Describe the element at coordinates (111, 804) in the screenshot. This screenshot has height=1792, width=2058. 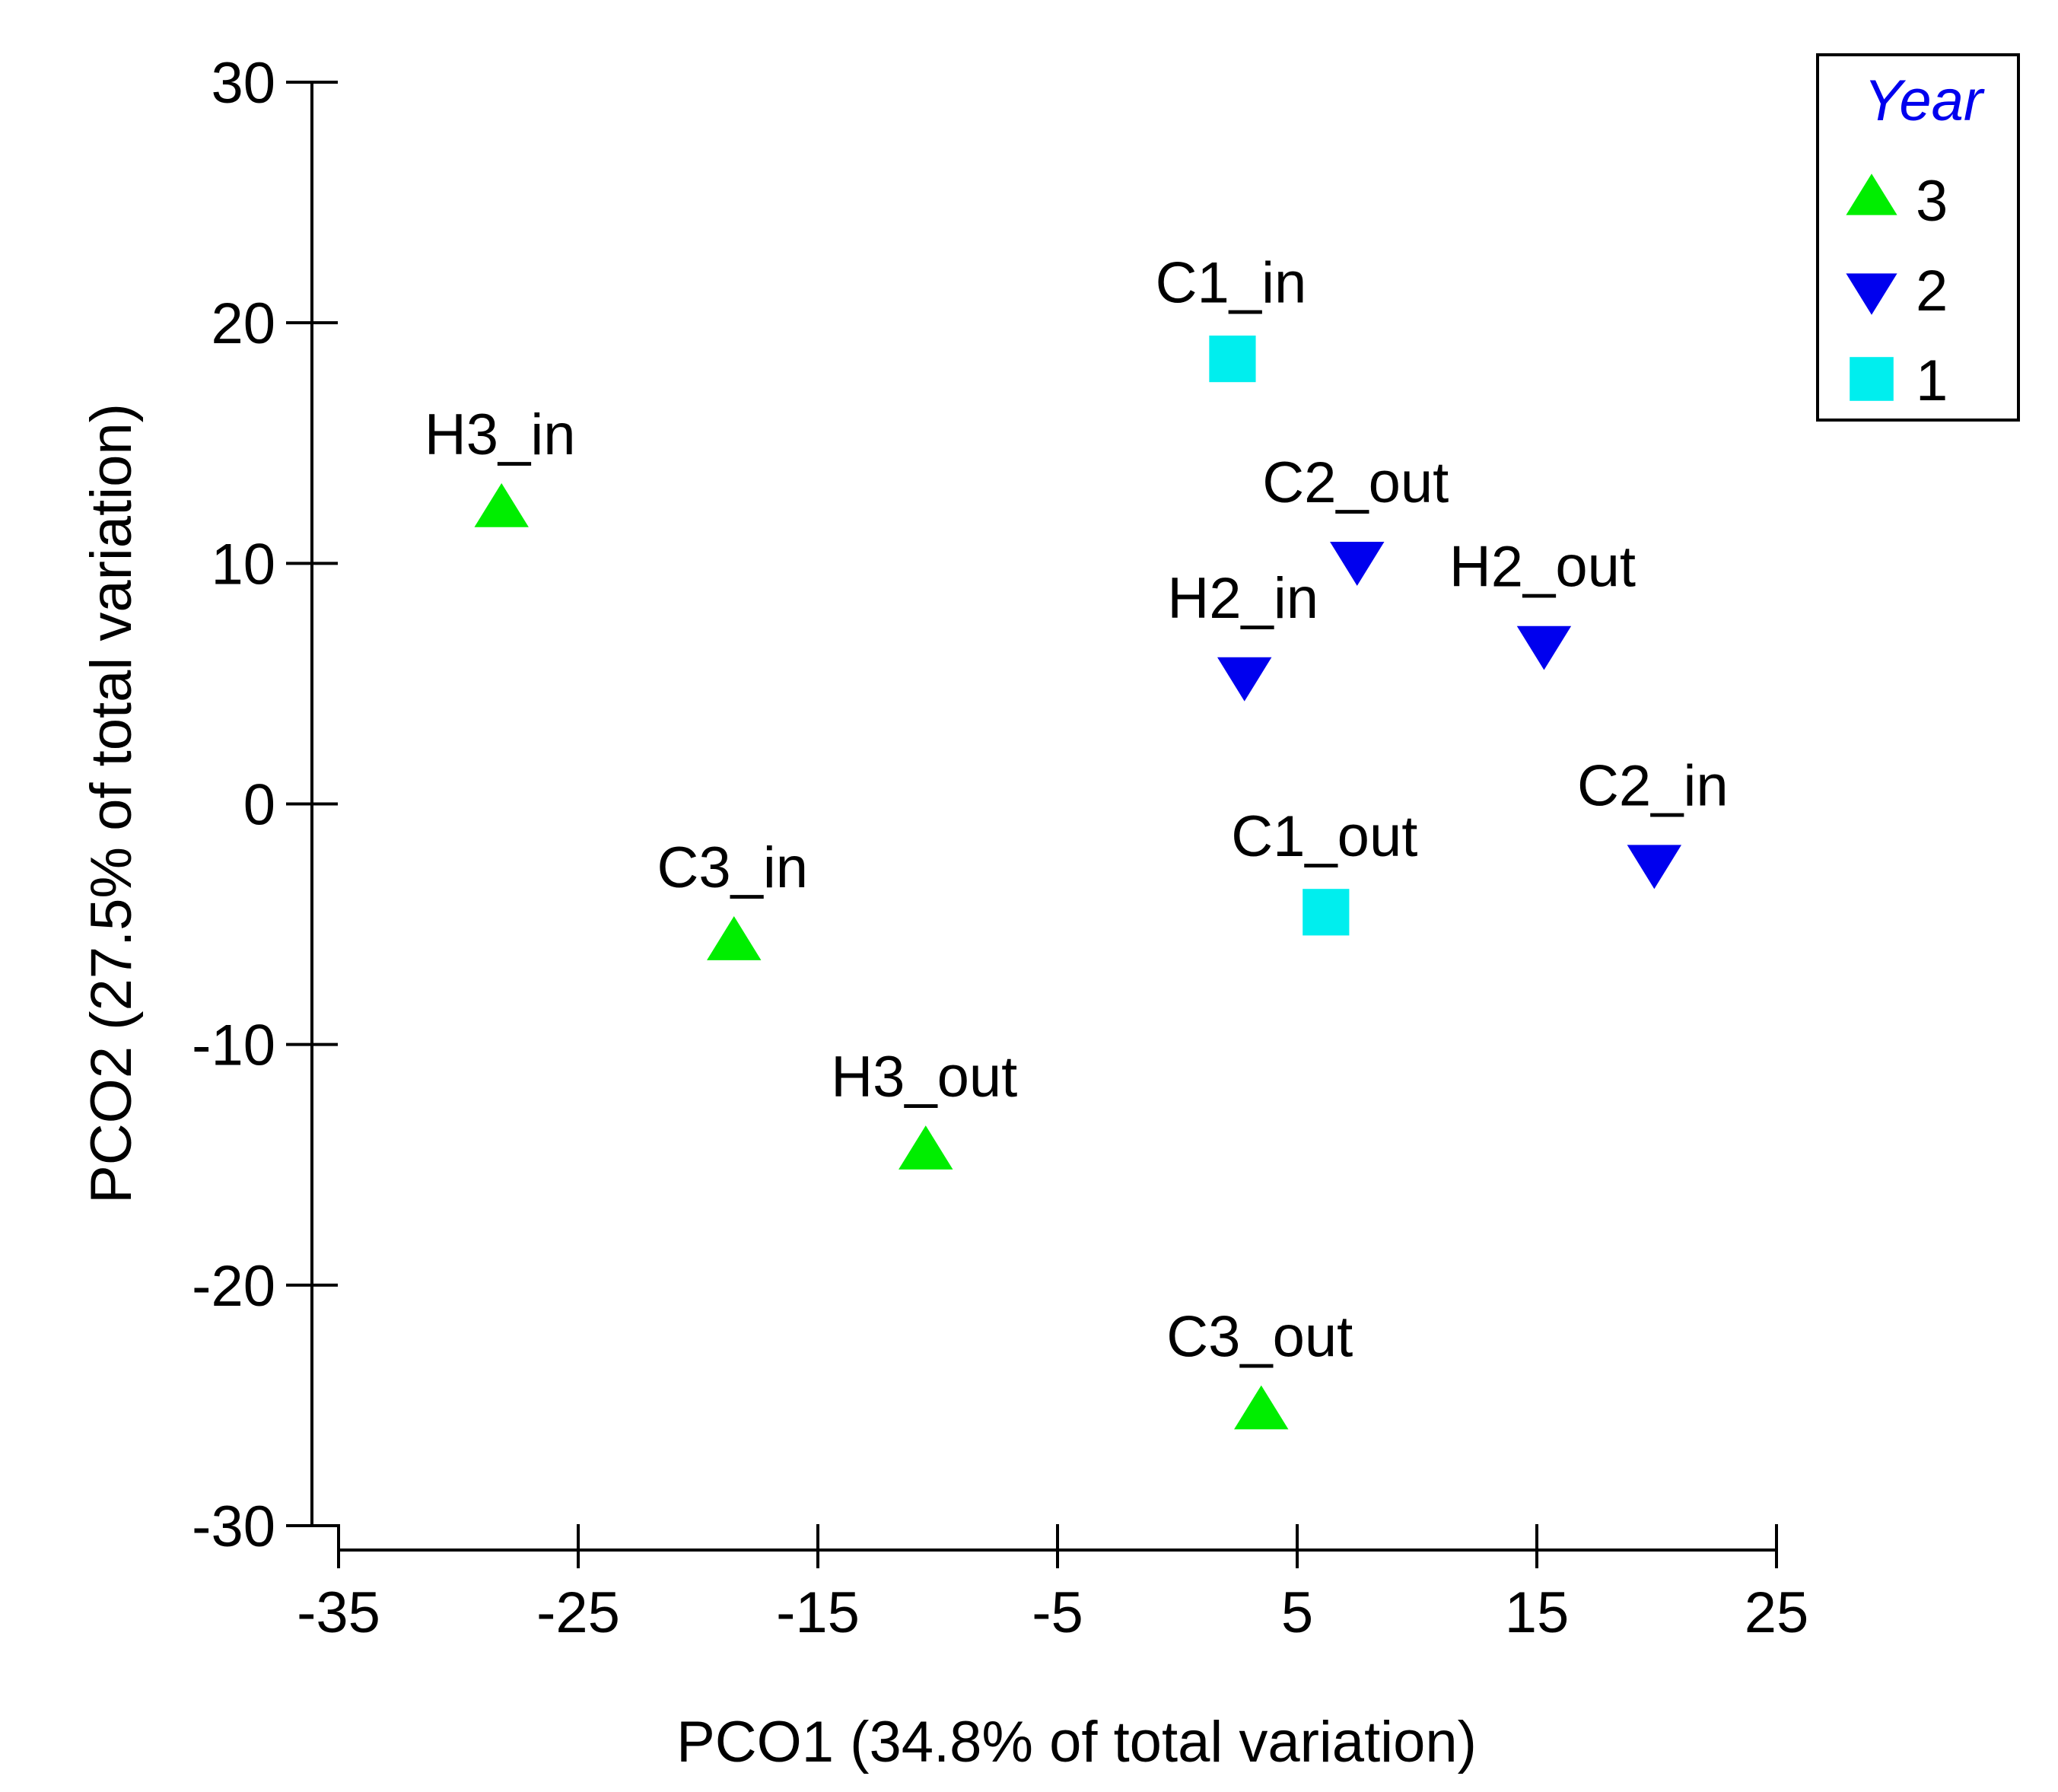
I see `y-axis-title: PCO2 (27.5% of total variation)` at that location.